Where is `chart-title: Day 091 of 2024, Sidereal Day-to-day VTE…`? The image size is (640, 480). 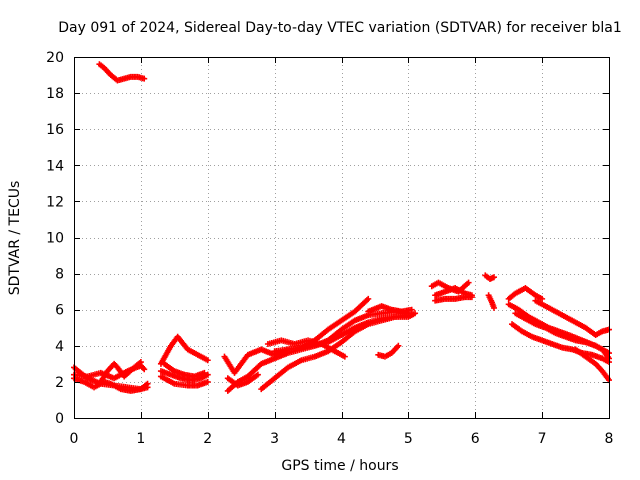
chart-title: Day 091 of 2024, Sidereal Day-to-day VTE… is located at coordinates (339, 28).